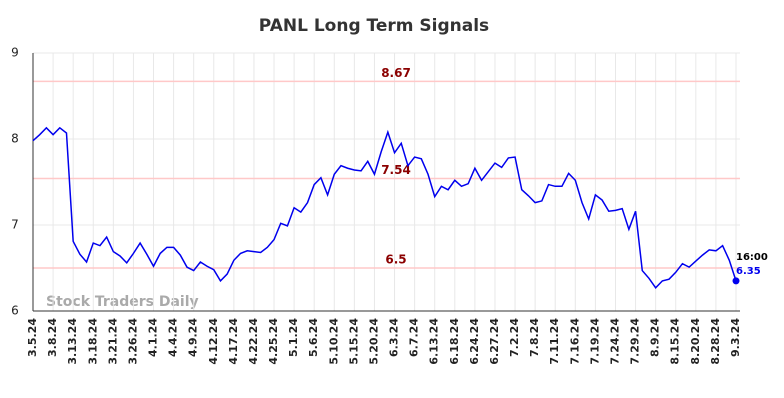  What do you see at coordinates (675, 341) in the screenshot?
I see `x-tick-label: 8.15.24` at bounding box center [675, 341].